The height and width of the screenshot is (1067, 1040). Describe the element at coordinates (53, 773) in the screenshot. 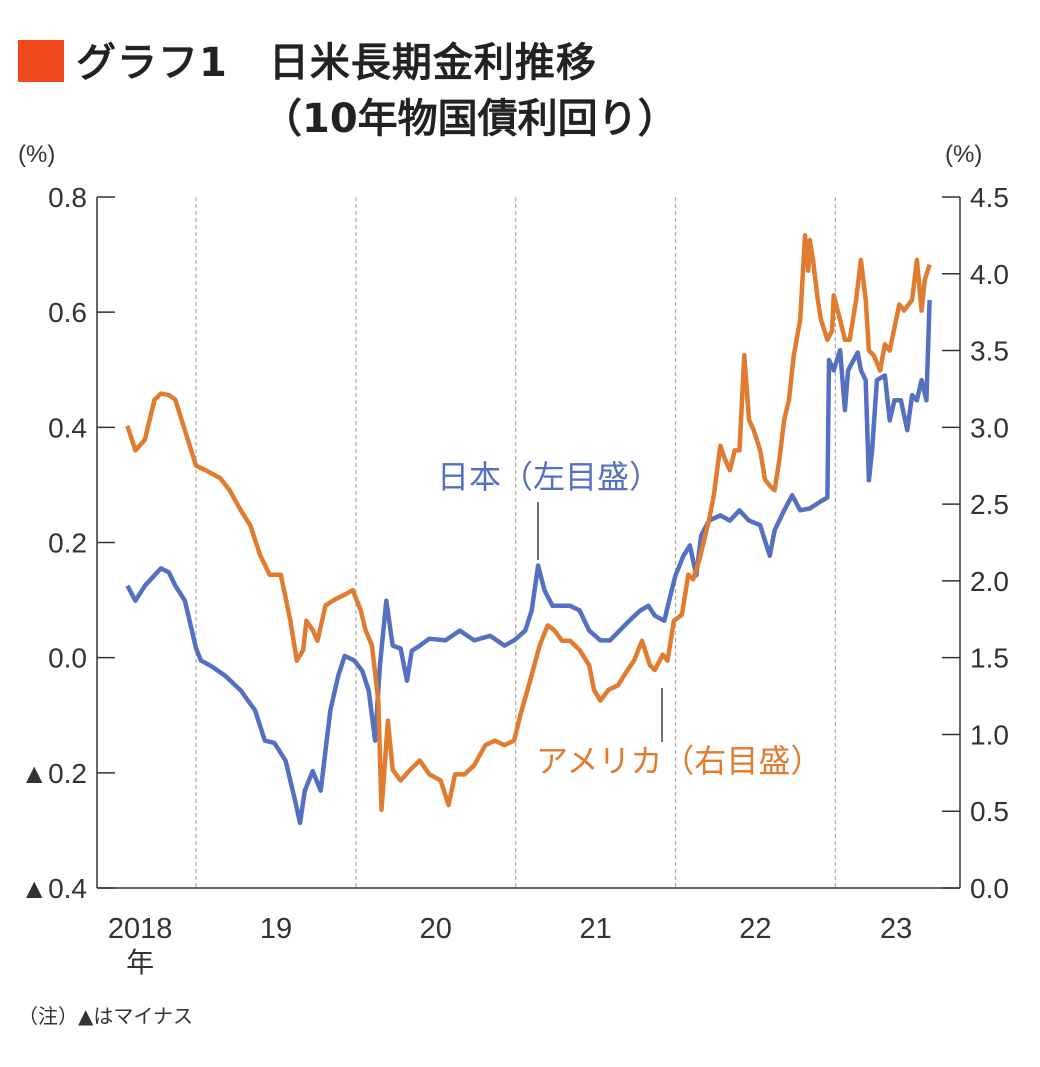

I see `left-tick-label: ▲0.2` at that location.